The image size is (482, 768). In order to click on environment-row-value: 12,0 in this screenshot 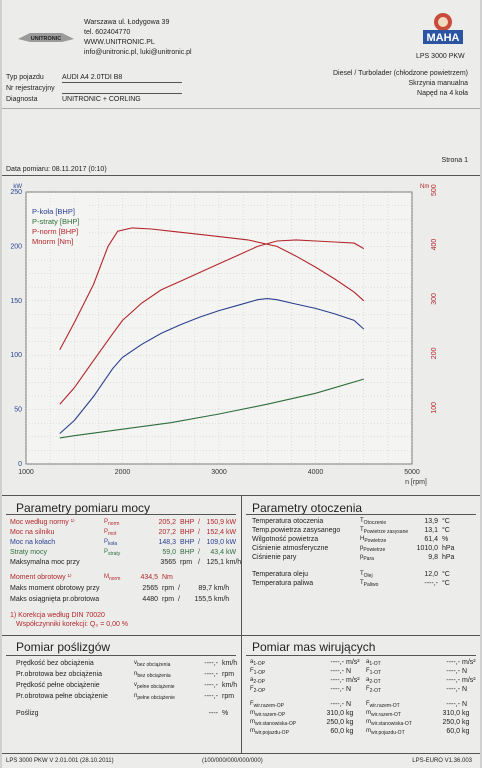, I will do `click(431, 574)`.